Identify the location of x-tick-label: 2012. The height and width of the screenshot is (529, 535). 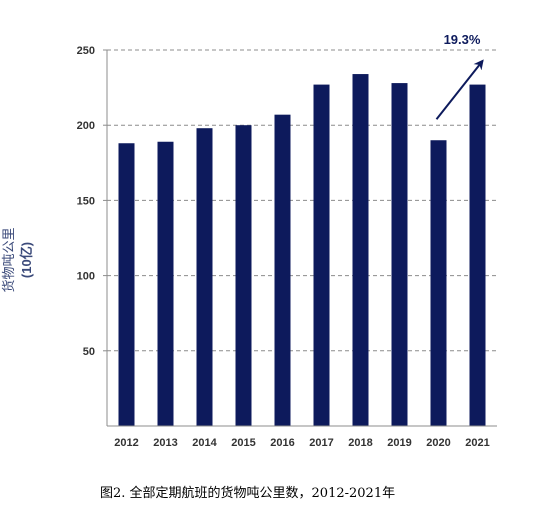
(126, 443).